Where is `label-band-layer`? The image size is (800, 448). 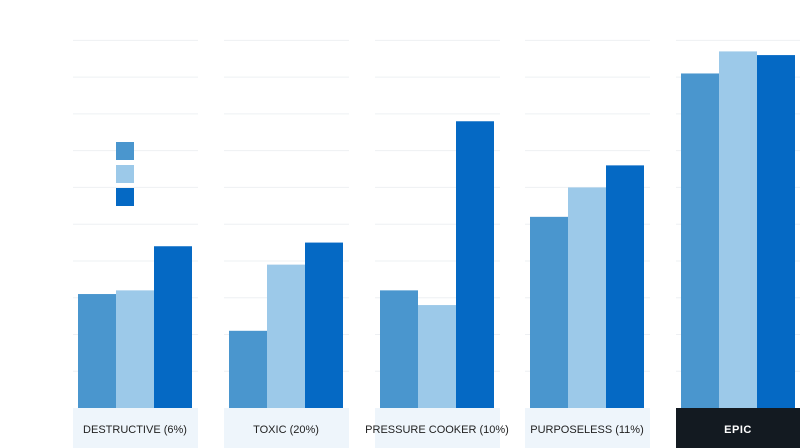 label-band-layer is located at coordinates (436, 428).